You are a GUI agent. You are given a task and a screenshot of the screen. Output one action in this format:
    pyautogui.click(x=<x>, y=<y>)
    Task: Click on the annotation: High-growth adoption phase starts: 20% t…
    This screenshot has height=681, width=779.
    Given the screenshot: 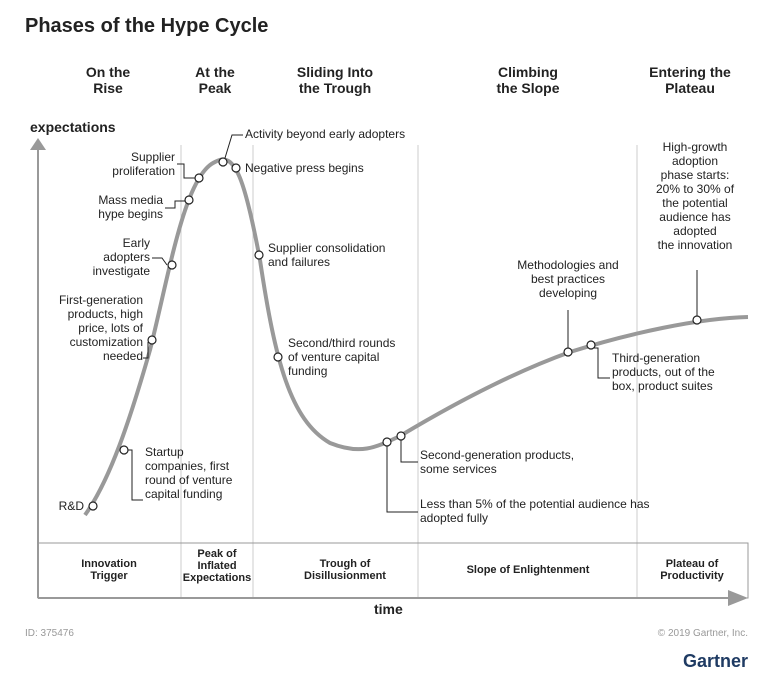 What is the action you would take?
    pyautogui.click(x=695, y=196)
    